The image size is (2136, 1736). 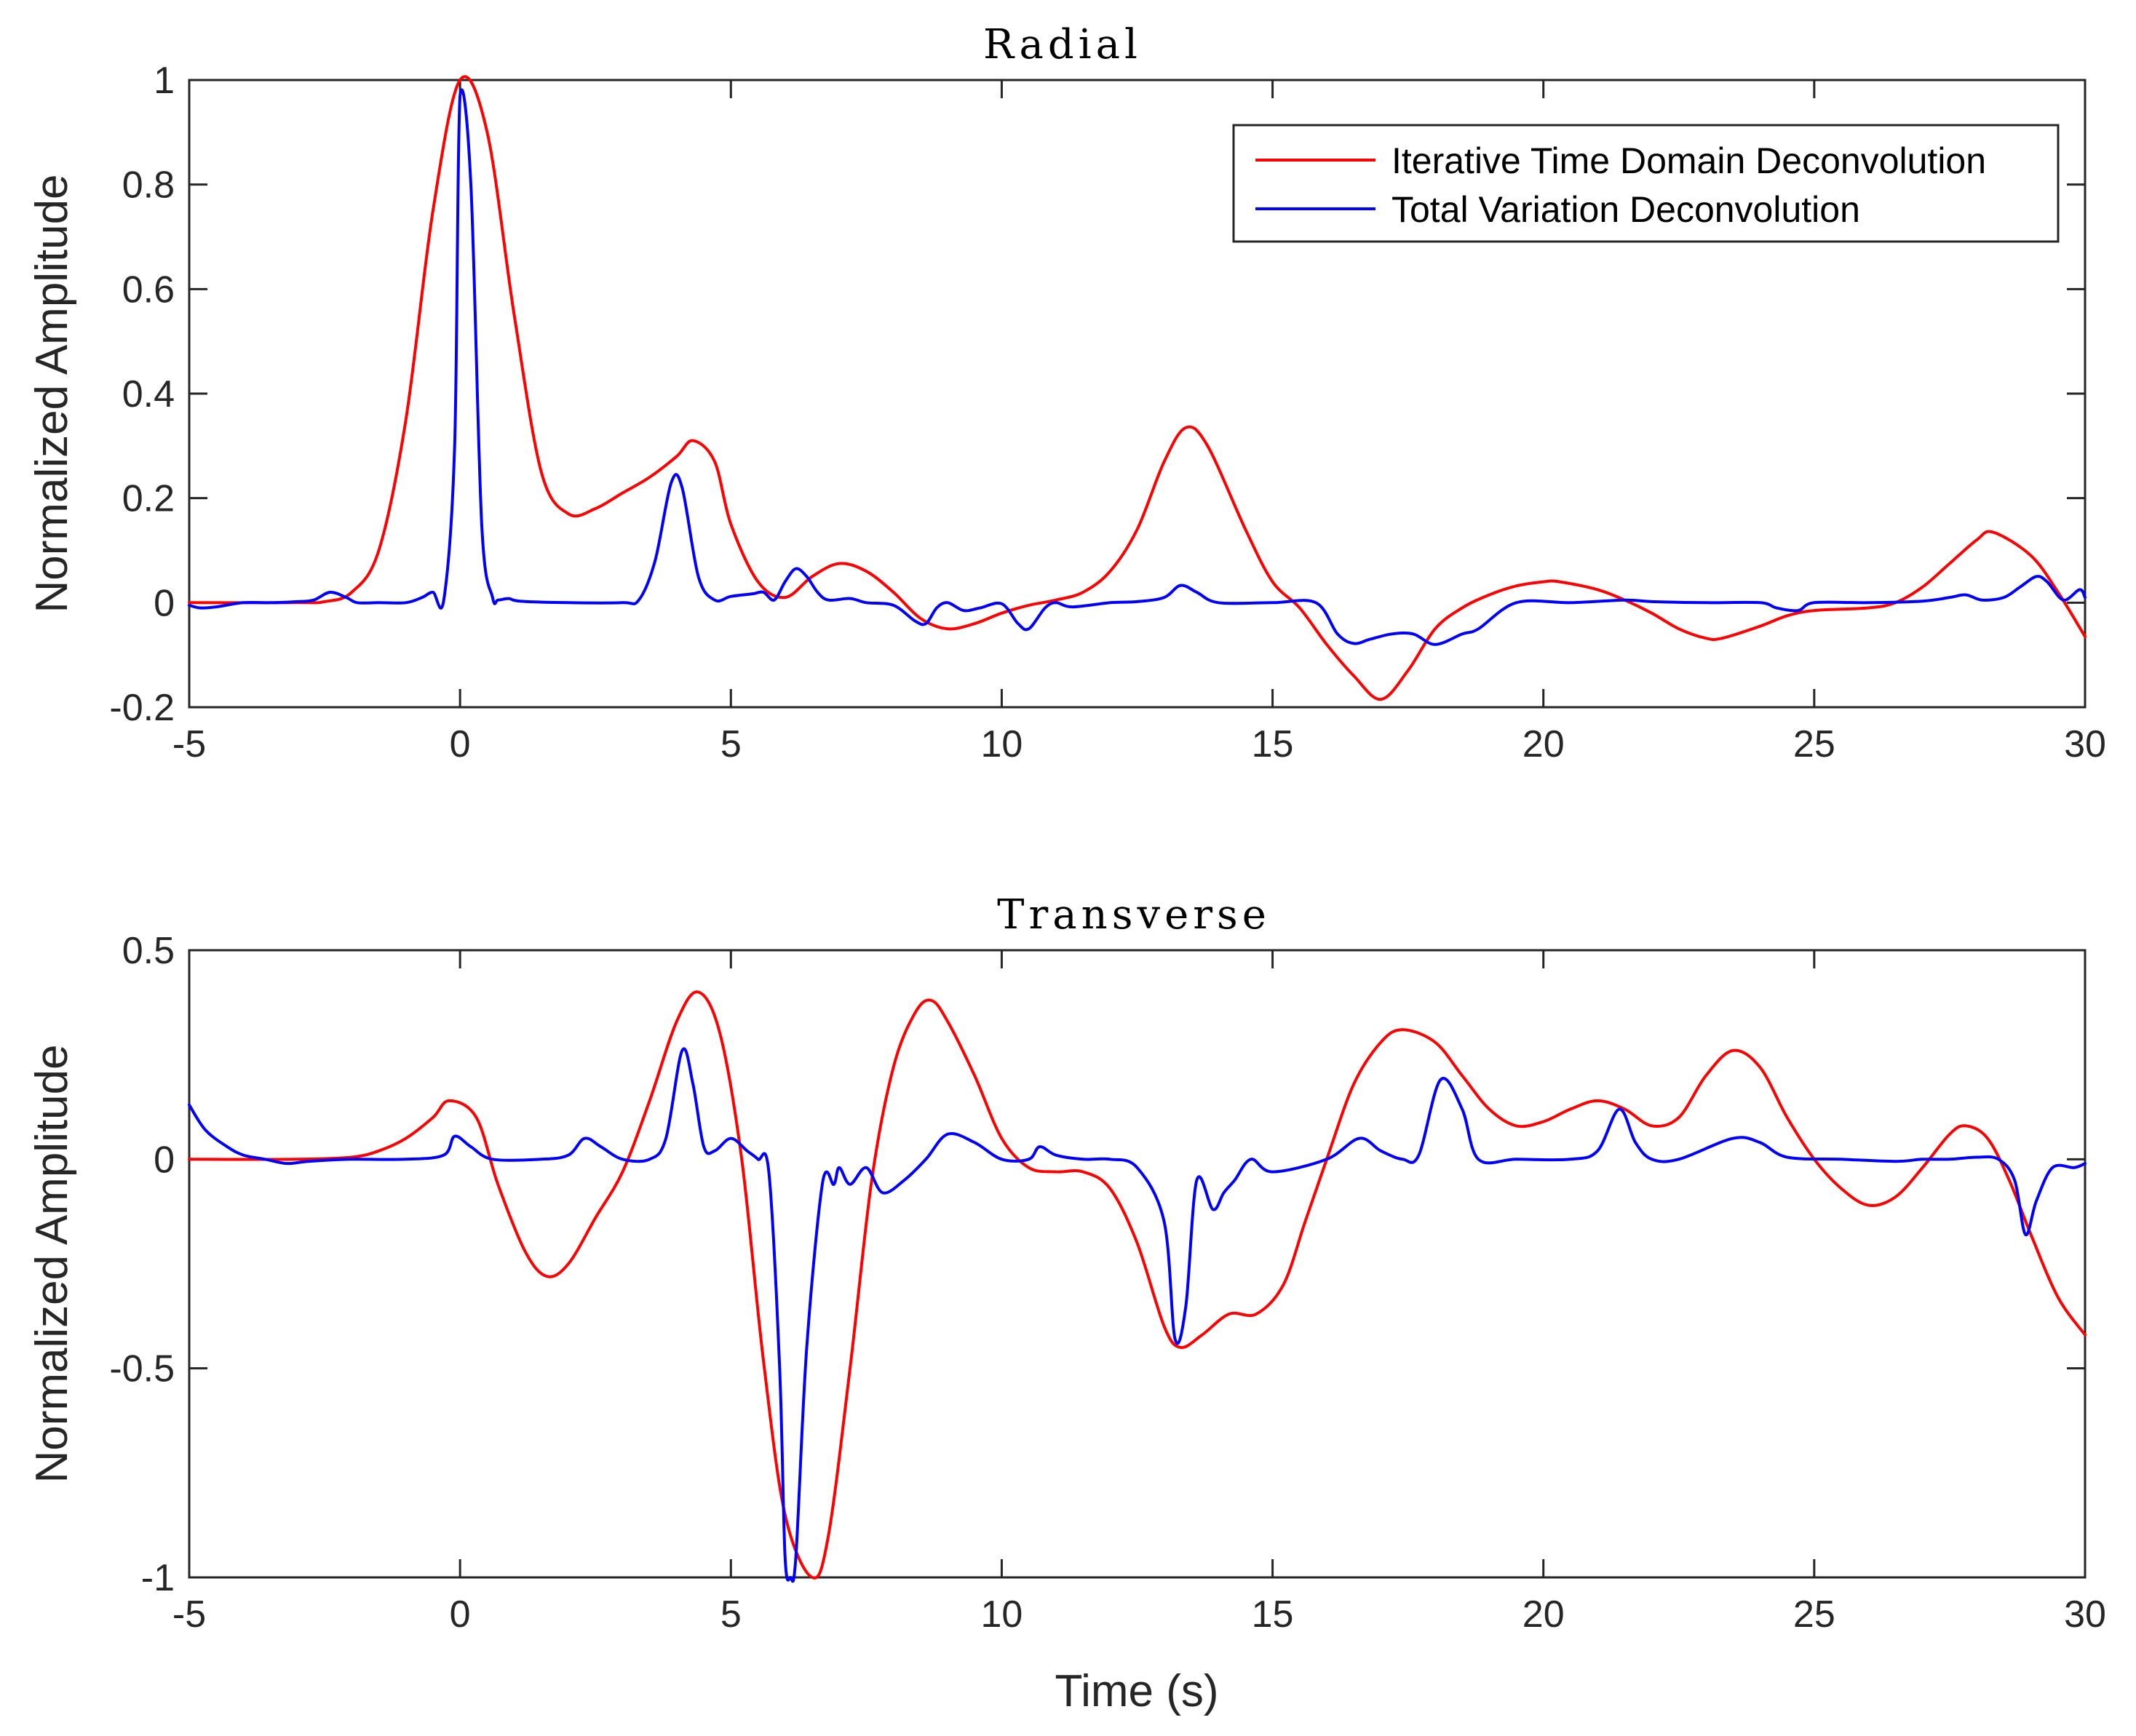 I want to click on transverse-xtick-label: 15, so click(x=1273, y=1614).